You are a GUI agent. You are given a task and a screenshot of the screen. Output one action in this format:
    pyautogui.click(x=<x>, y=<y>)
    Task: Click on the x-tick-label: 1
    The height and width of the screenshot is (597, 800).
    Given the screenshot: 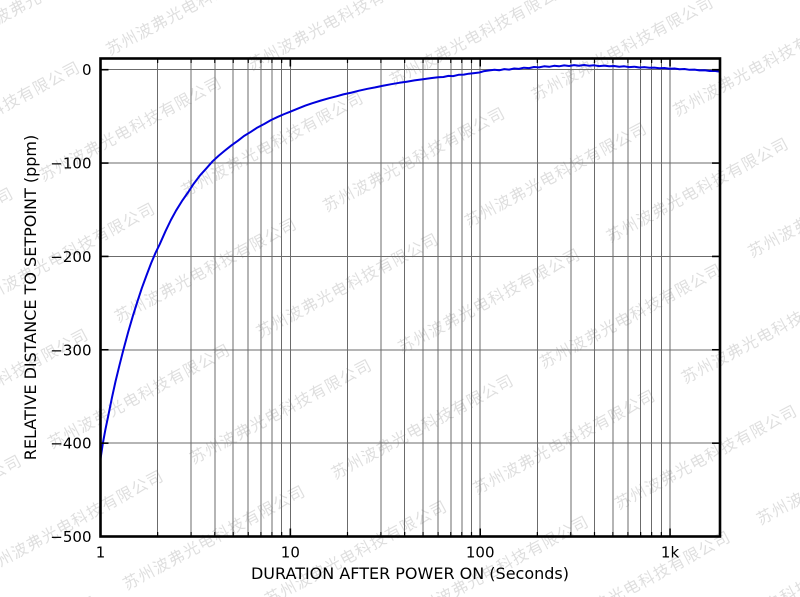 What is the action you would take?
    pyautogui.click(x=101, y=553)
    